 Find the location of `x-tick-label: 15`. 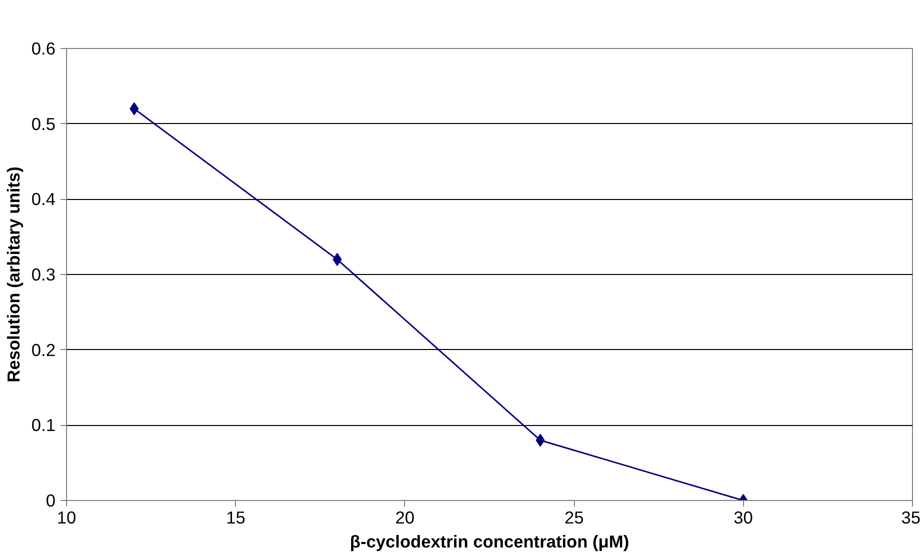

x-tick-label: 15 is located at coordinates (236, 518).